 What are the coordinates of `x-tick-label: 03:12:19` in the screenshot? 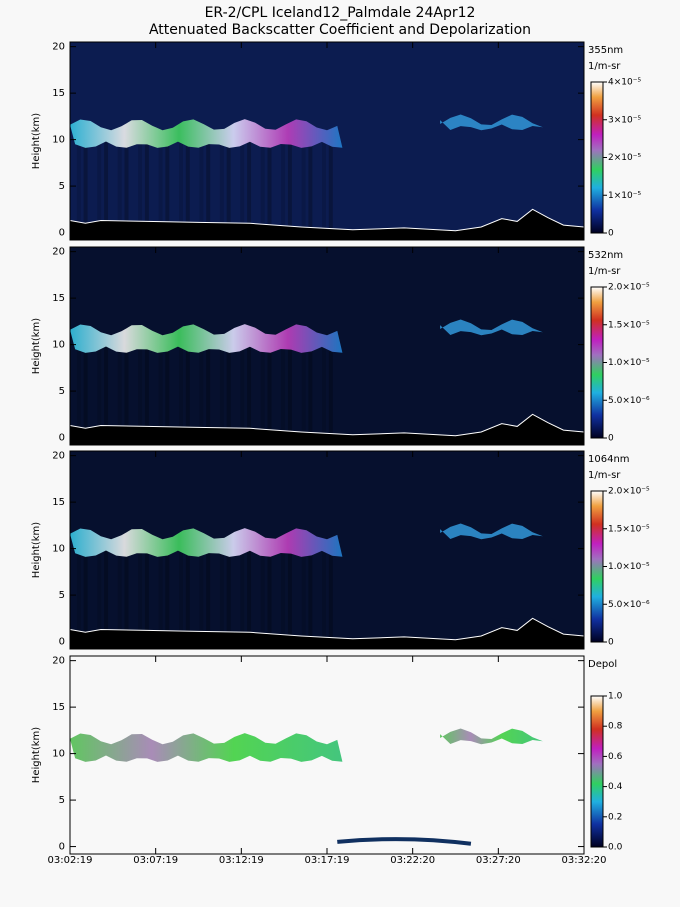 It's located at (241, 860).